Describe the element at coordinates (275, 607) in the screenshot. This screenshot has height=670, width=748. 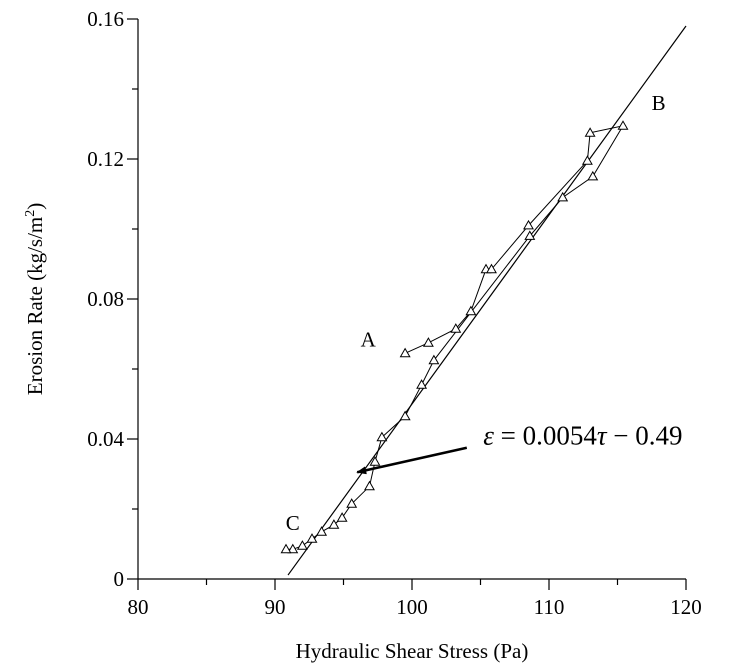
I see `x-tick-label: 90` at that location.